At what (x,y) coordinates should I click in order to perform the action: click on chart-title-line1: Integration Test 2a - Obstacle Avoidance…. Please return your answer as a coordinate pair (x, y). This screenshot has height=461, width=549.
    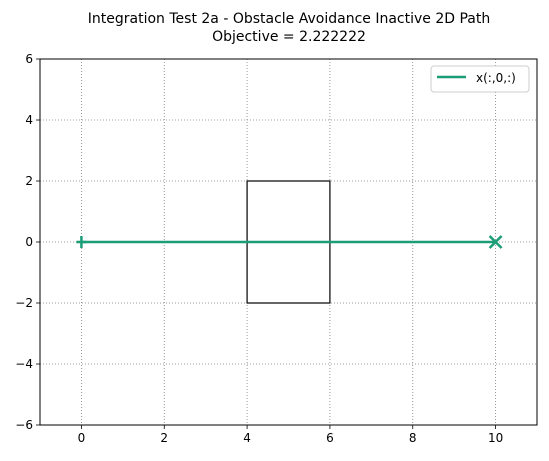
    Looking at the image, I should click on (289, 19).